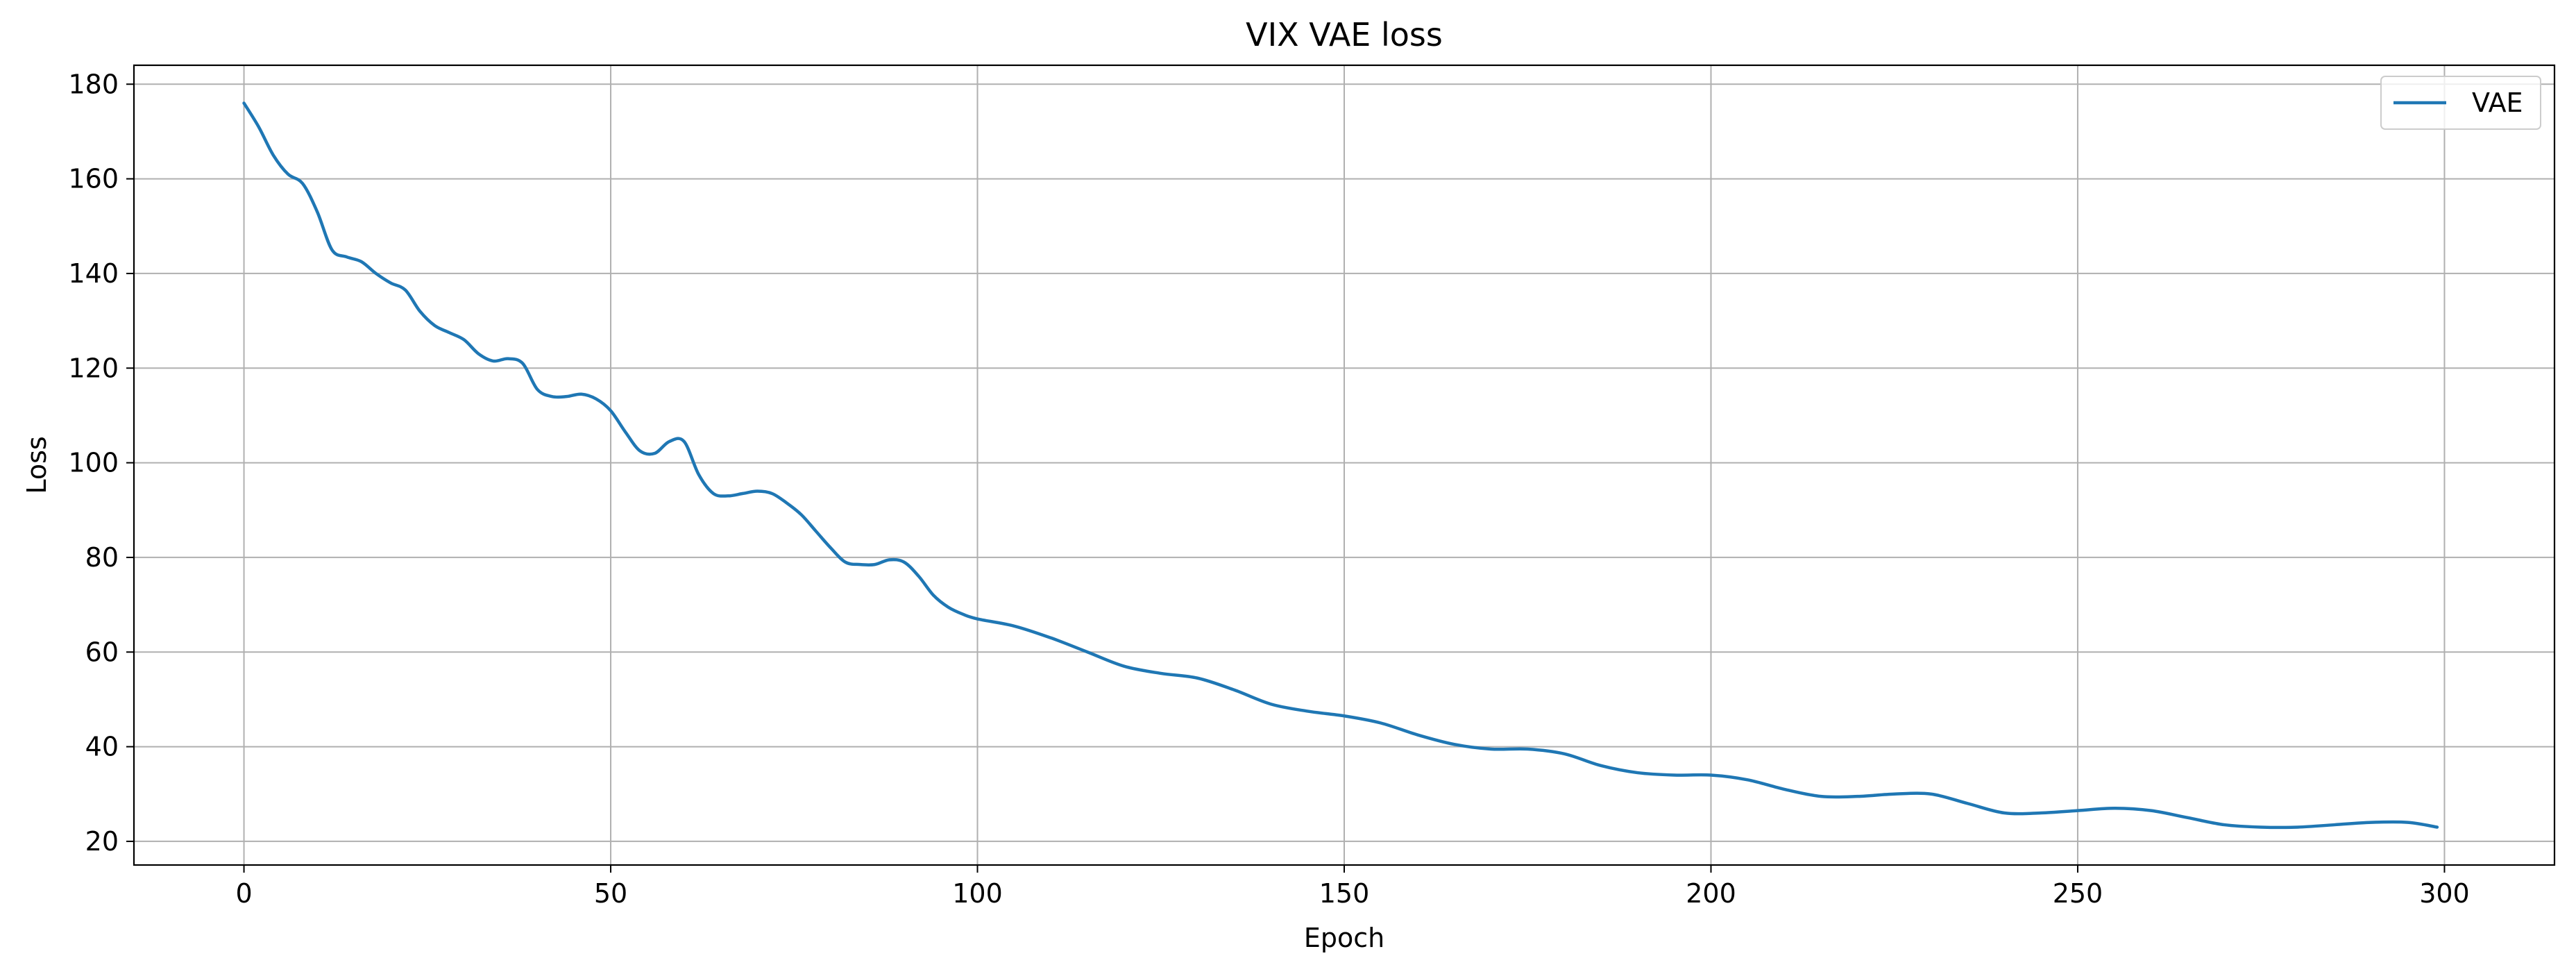 This screenshot has height=974, width=2576. I want to click on legend-box, so click(2460, 103).